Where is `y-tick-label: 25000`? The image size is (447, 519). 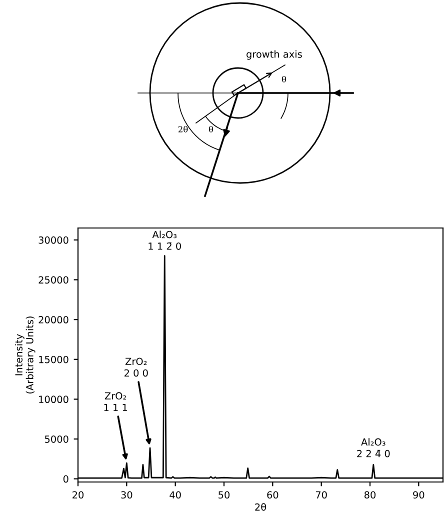
y-tick-label: 25000 is located at coordinates (53, 280).